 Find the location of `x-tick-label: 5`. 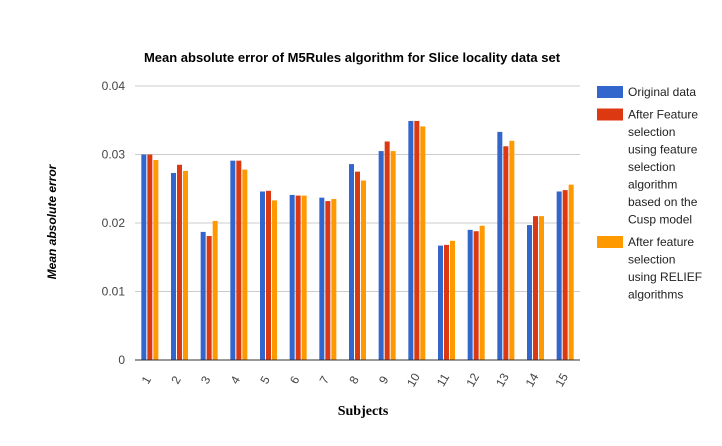

x-tick-label: 5 is located at coordinates (265, 379).